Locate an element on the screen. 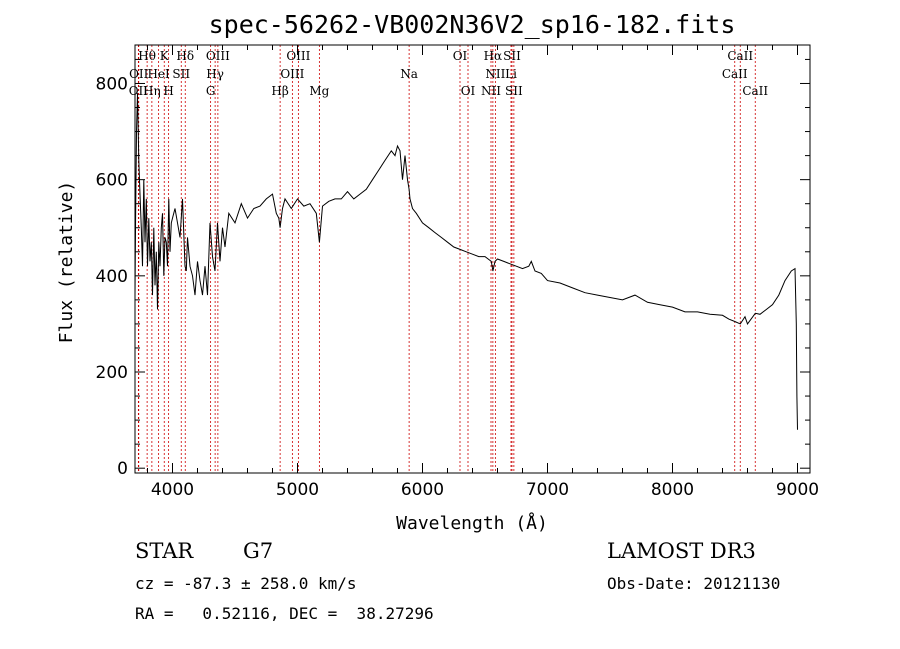  spectral-line-label: Hη is located at coordinates (152, 91).